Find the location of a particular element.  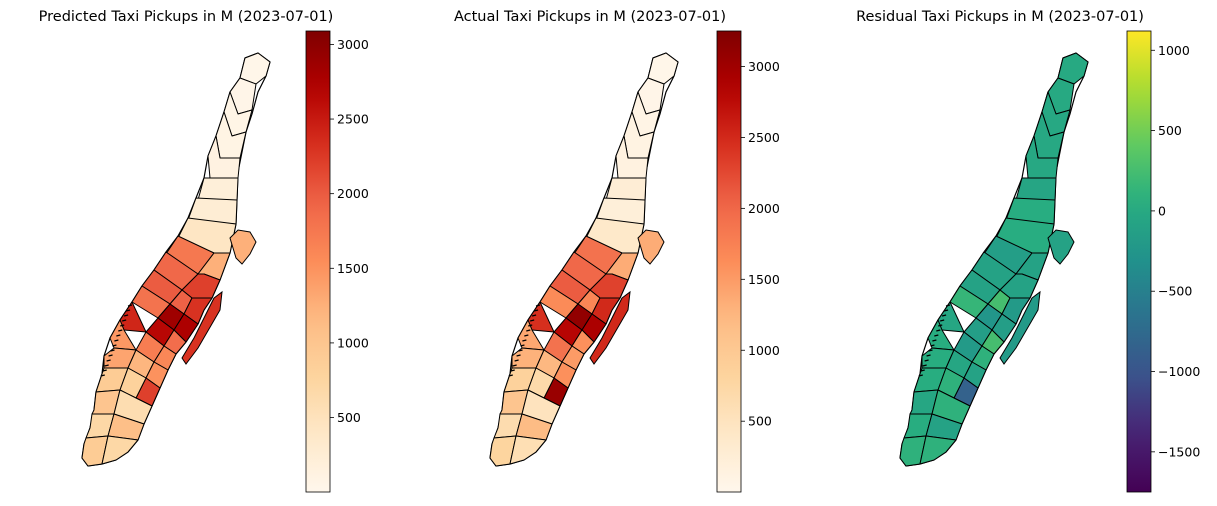

colorbar-residual: −1500 −1000 −500 0 500 1000 is located at coordinates (1163, 261).